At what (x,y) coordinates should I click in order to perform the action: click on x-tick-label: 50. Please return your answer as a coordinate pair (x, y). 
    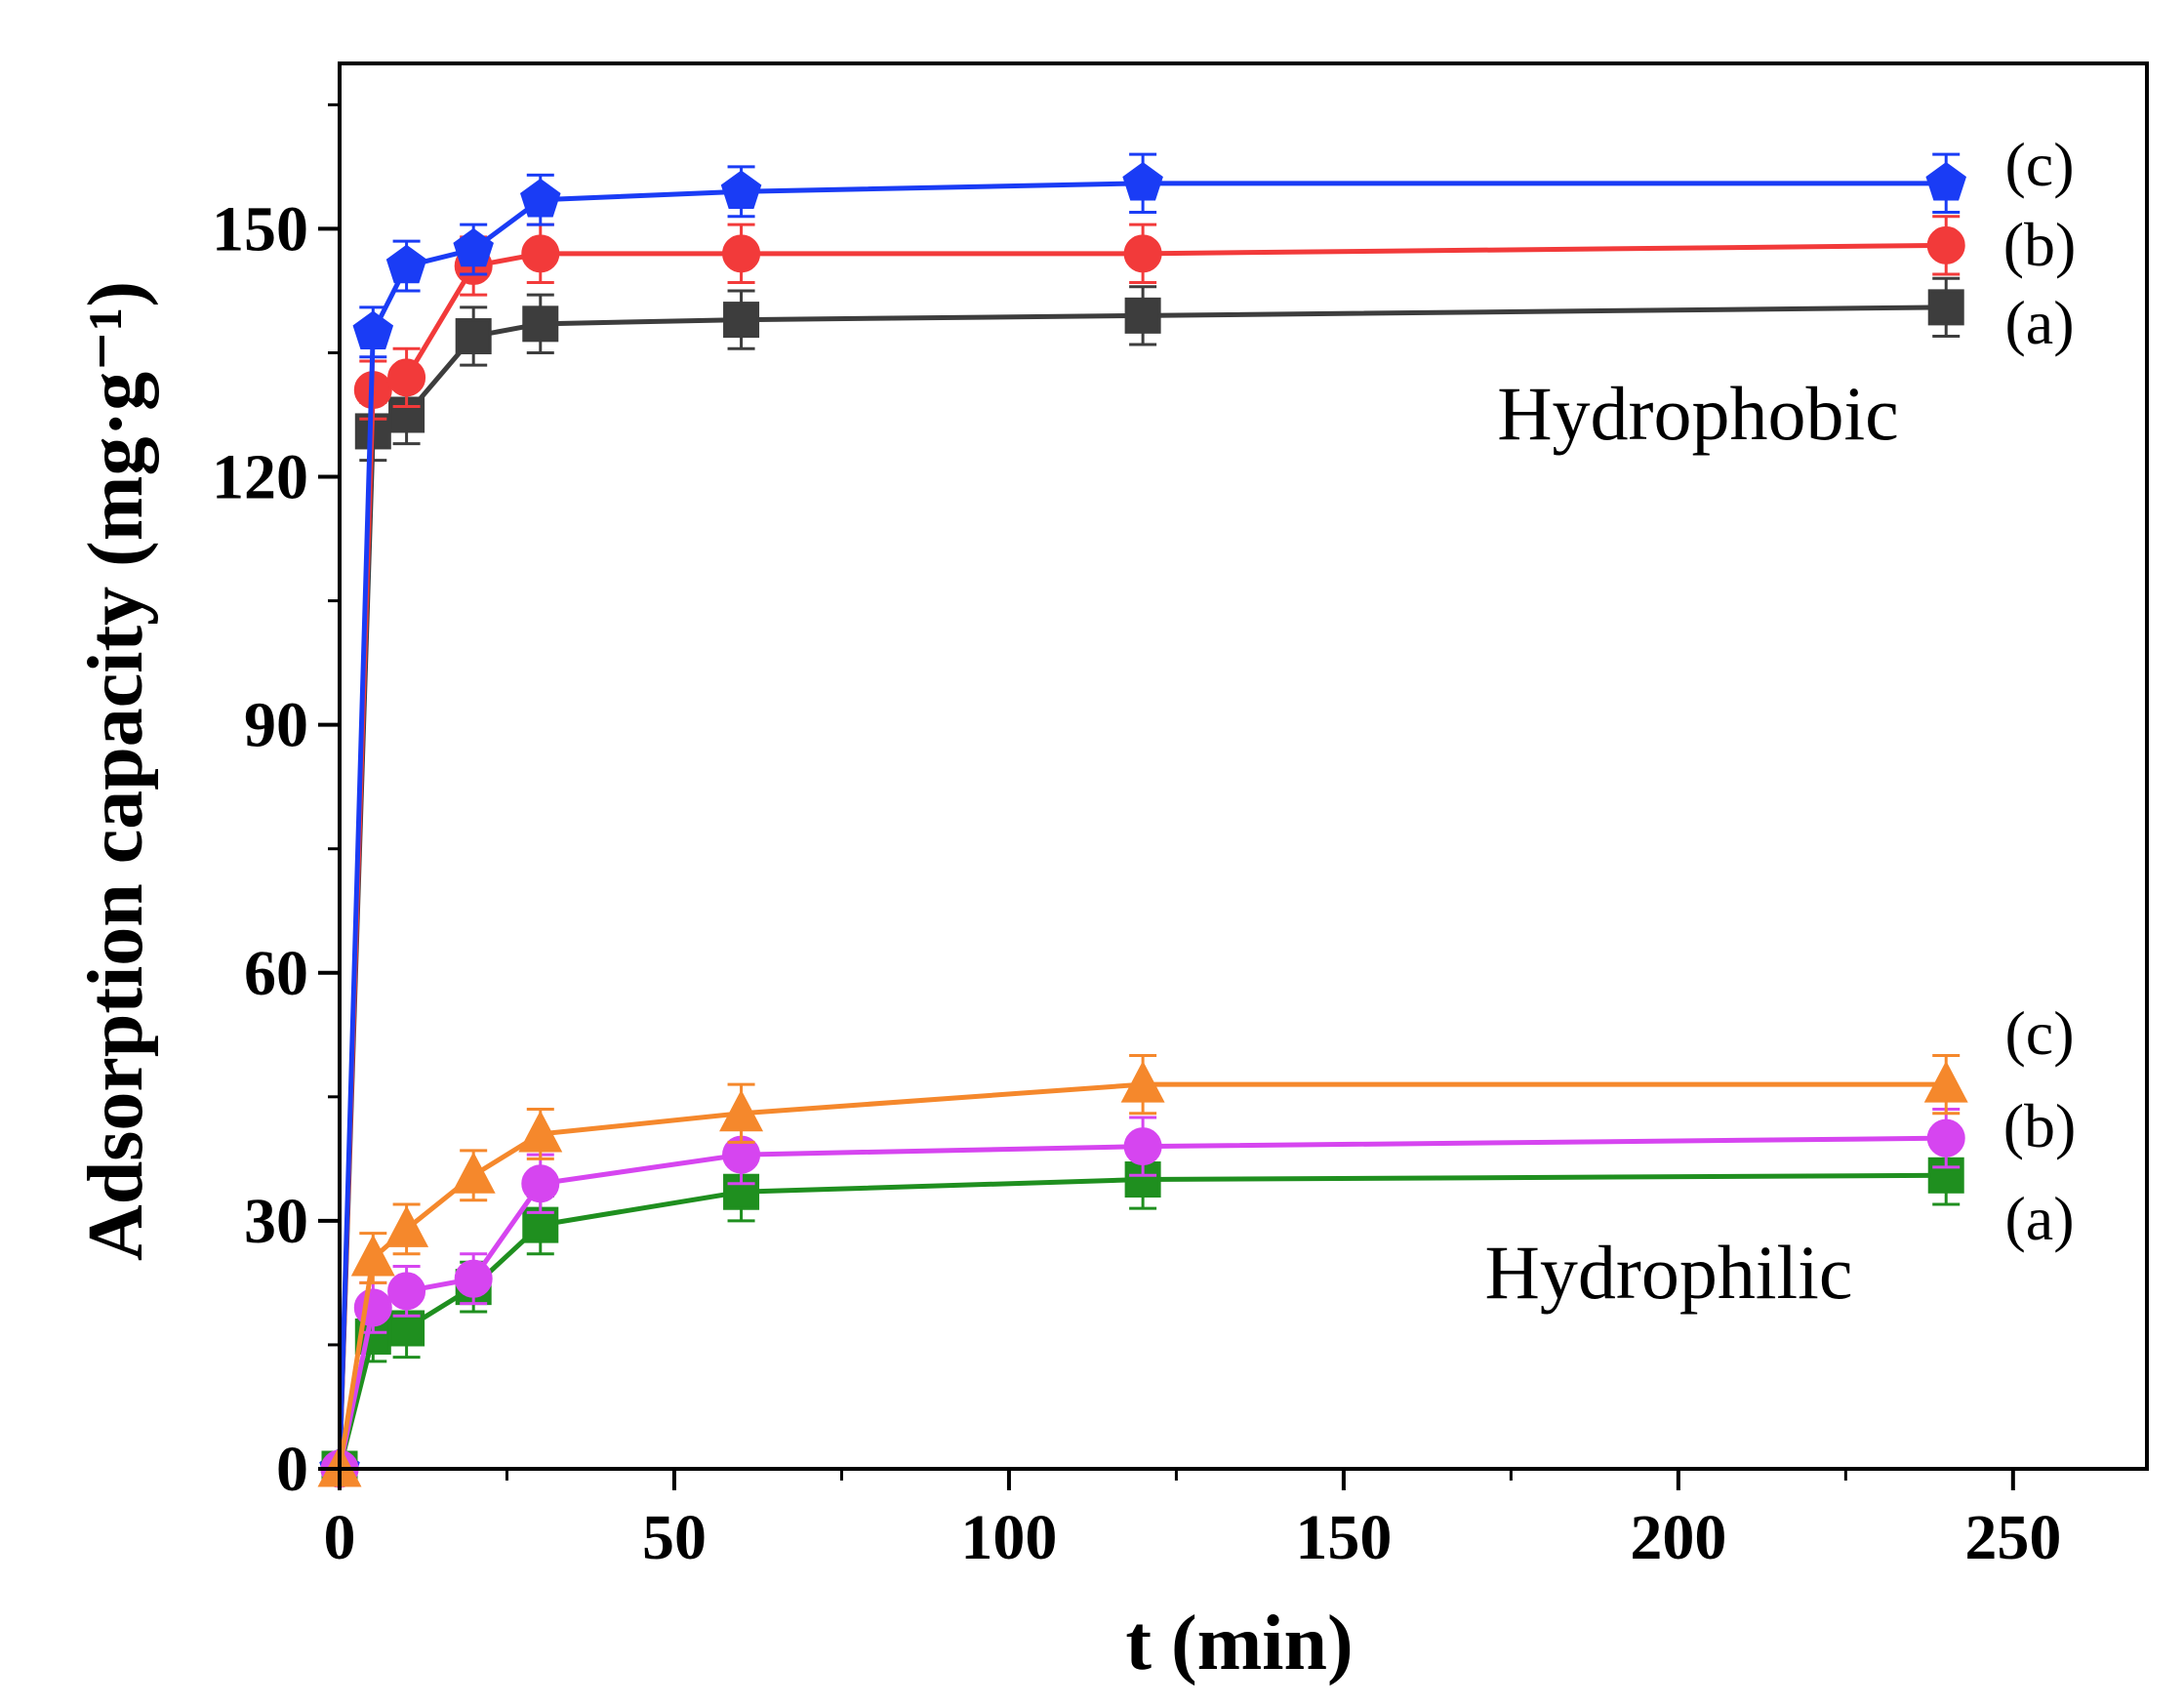
    Looking at the image, I should click on (674, 1537).